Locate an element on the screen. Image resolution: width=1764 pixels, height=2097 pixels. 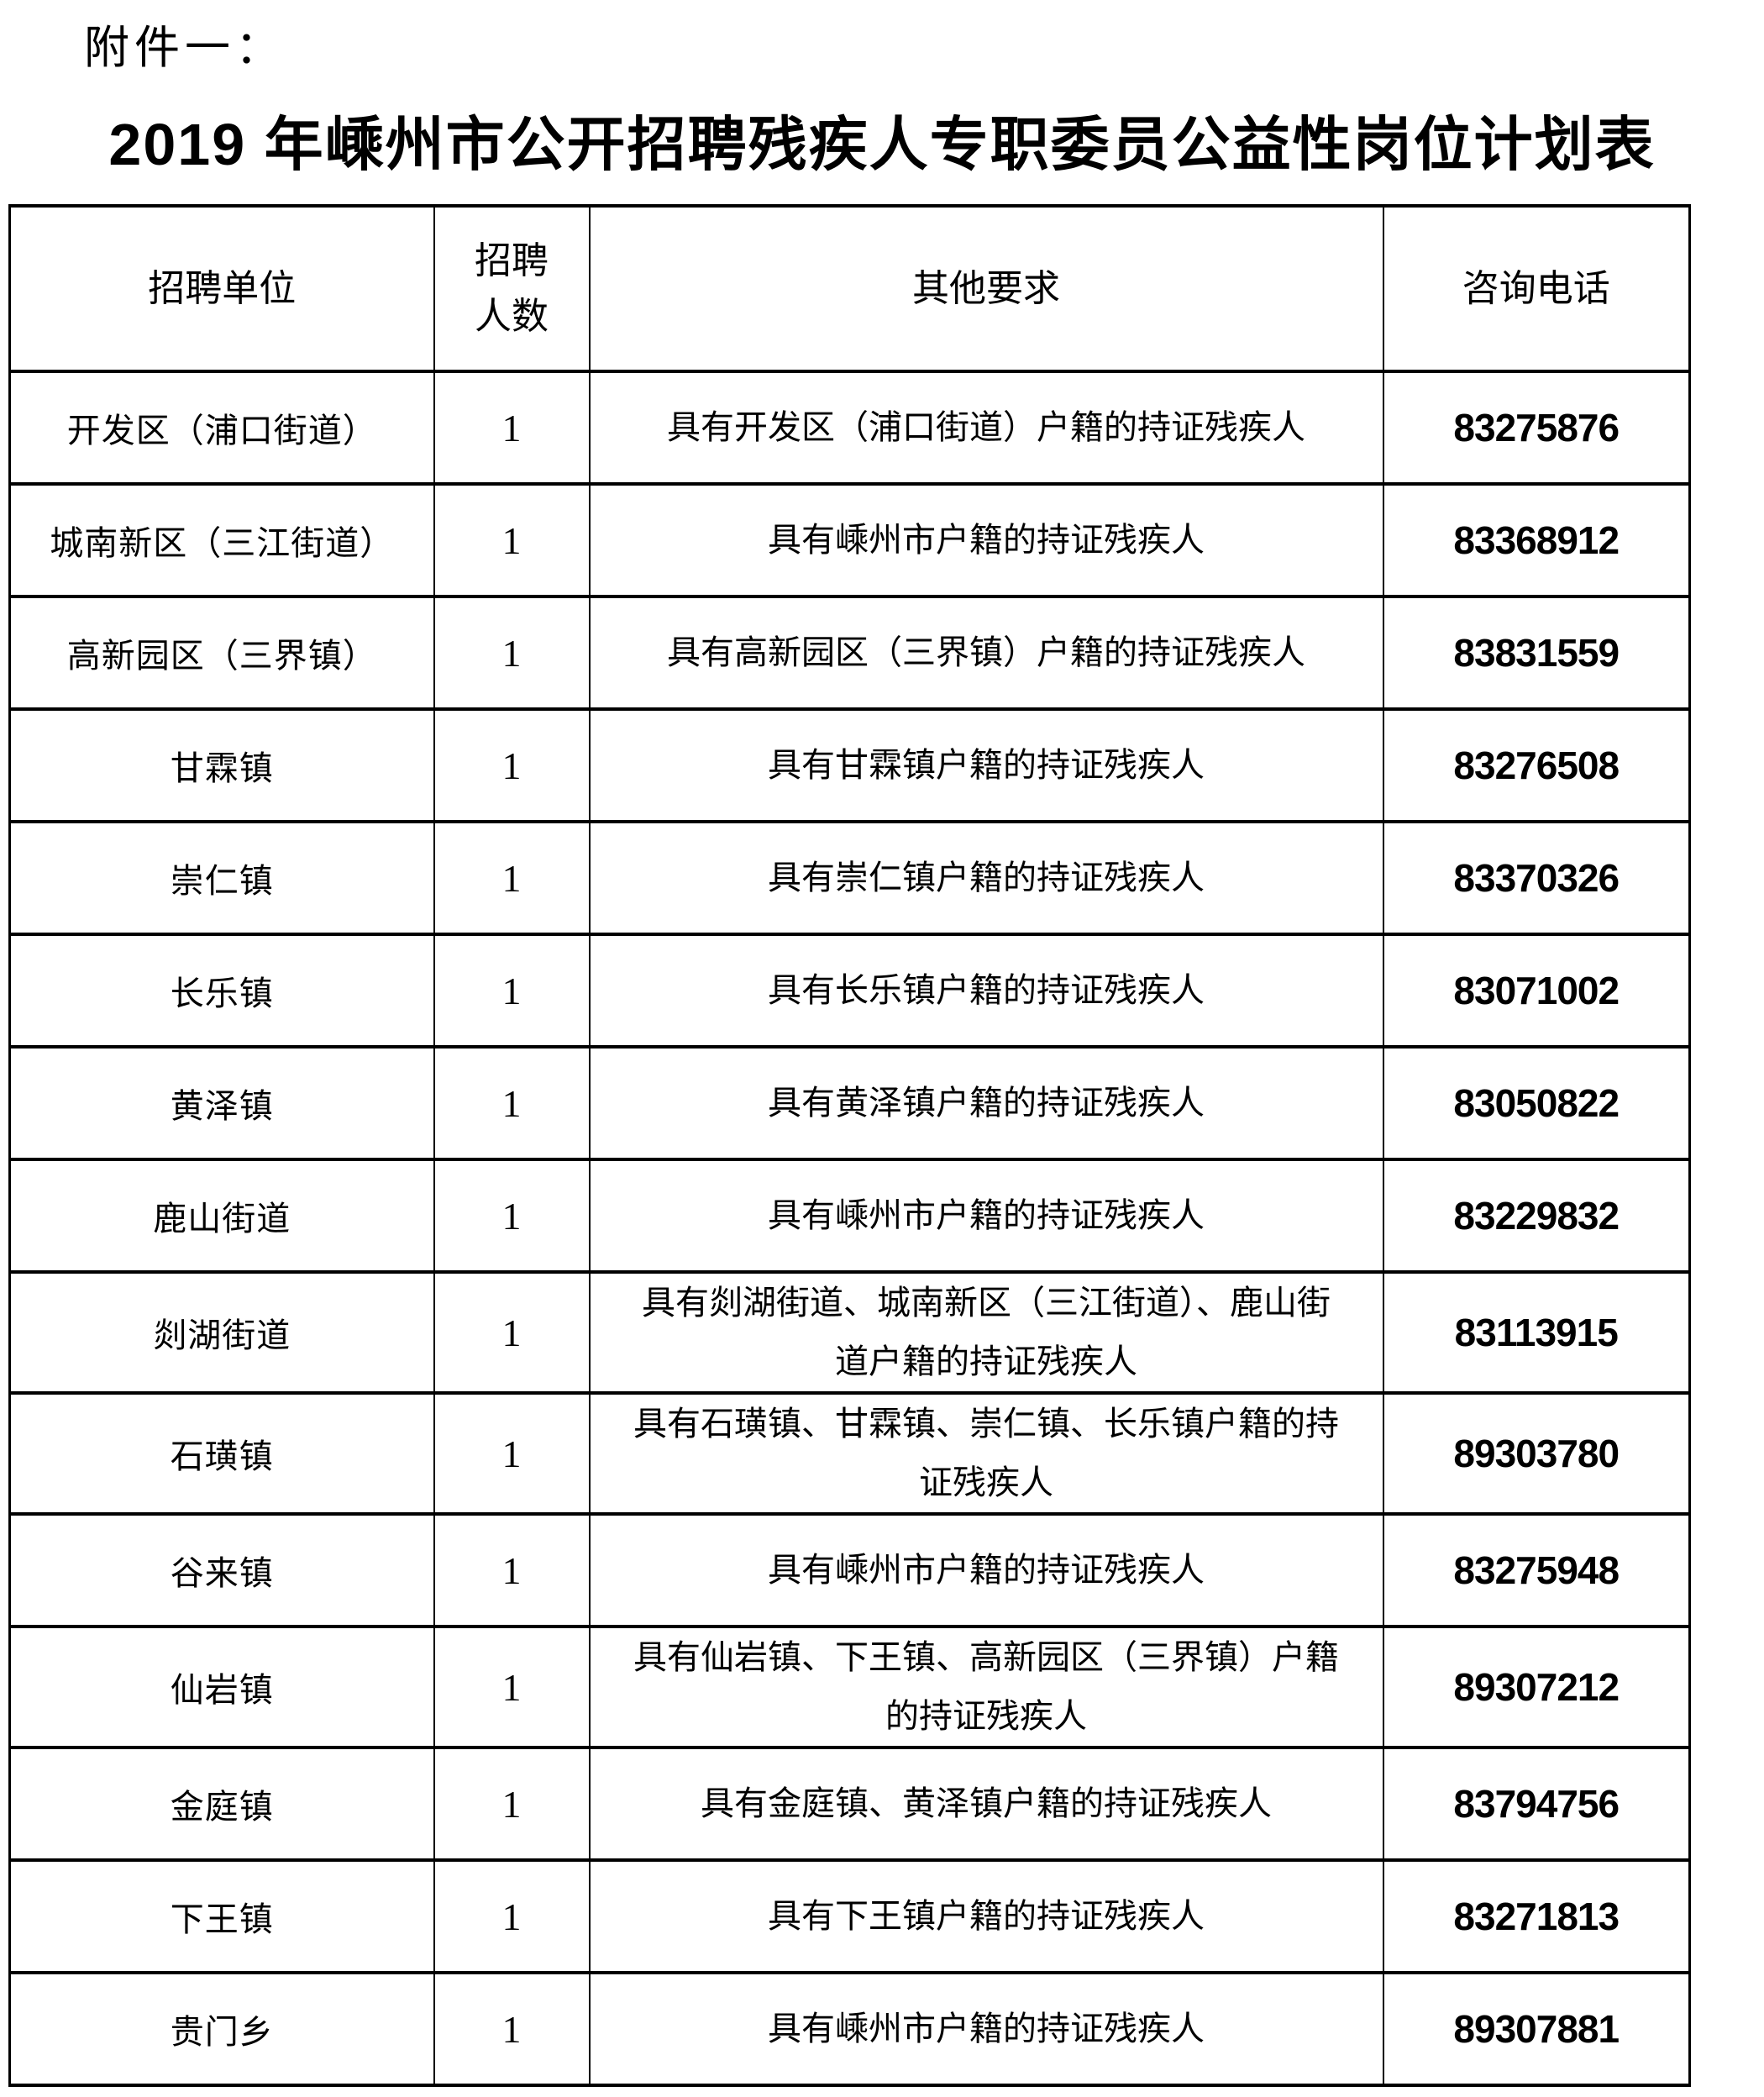
table-row: 高新园区（三界镇） 1 具有高新园区（三界镇）户籍的持证残疾人 83831559 is located at coordinates (849, 653).